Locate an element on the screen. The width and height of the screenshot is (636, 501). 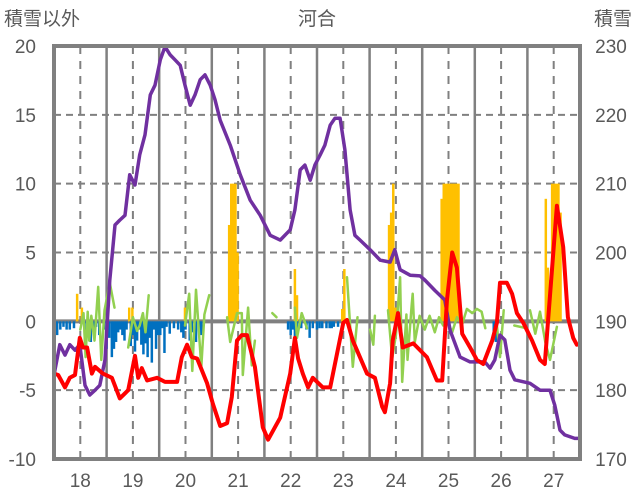
y-tick-label-left: 15 is located at coordinates (25, 116).